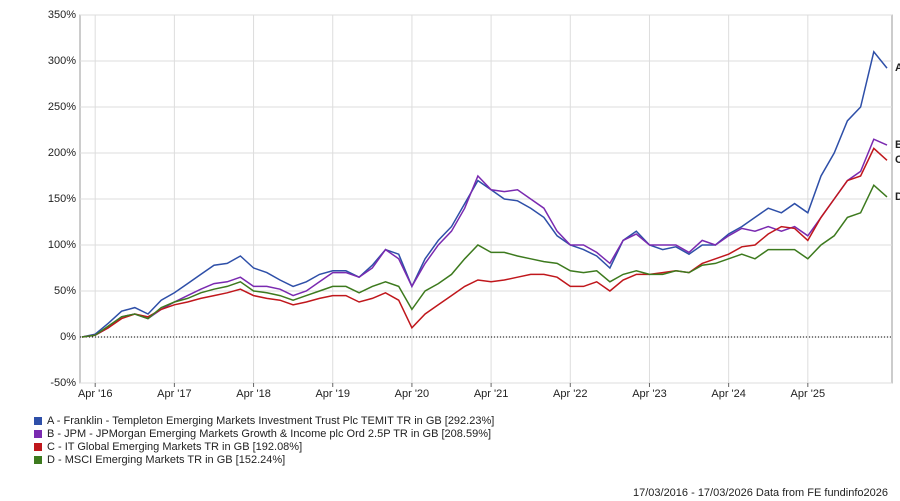  What do you see at coordinates (897, 160) in the screenshot?
I see `end-label: C` at bounding box center [897, 160].